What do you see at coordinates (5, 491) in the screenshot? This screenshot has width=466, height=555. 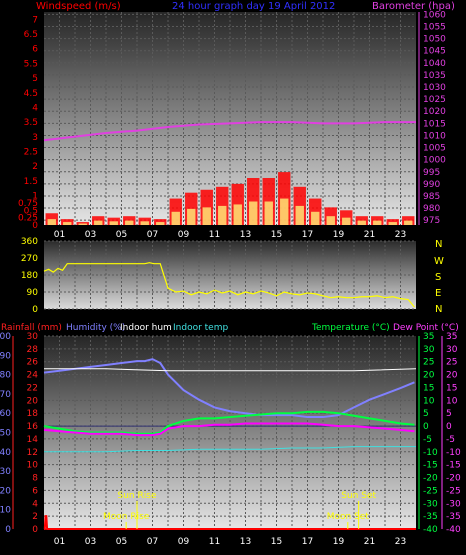 I see `humidity-tick-2: 20` at bounding box center [5, 491].